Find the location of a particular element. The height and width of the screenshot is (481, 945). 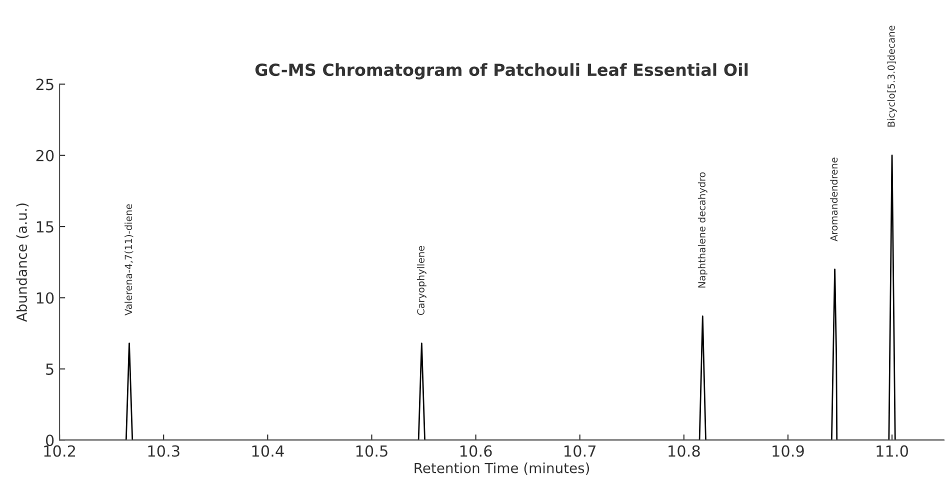

x-tick-label: 10.3 is located at coordinates (164, 451).